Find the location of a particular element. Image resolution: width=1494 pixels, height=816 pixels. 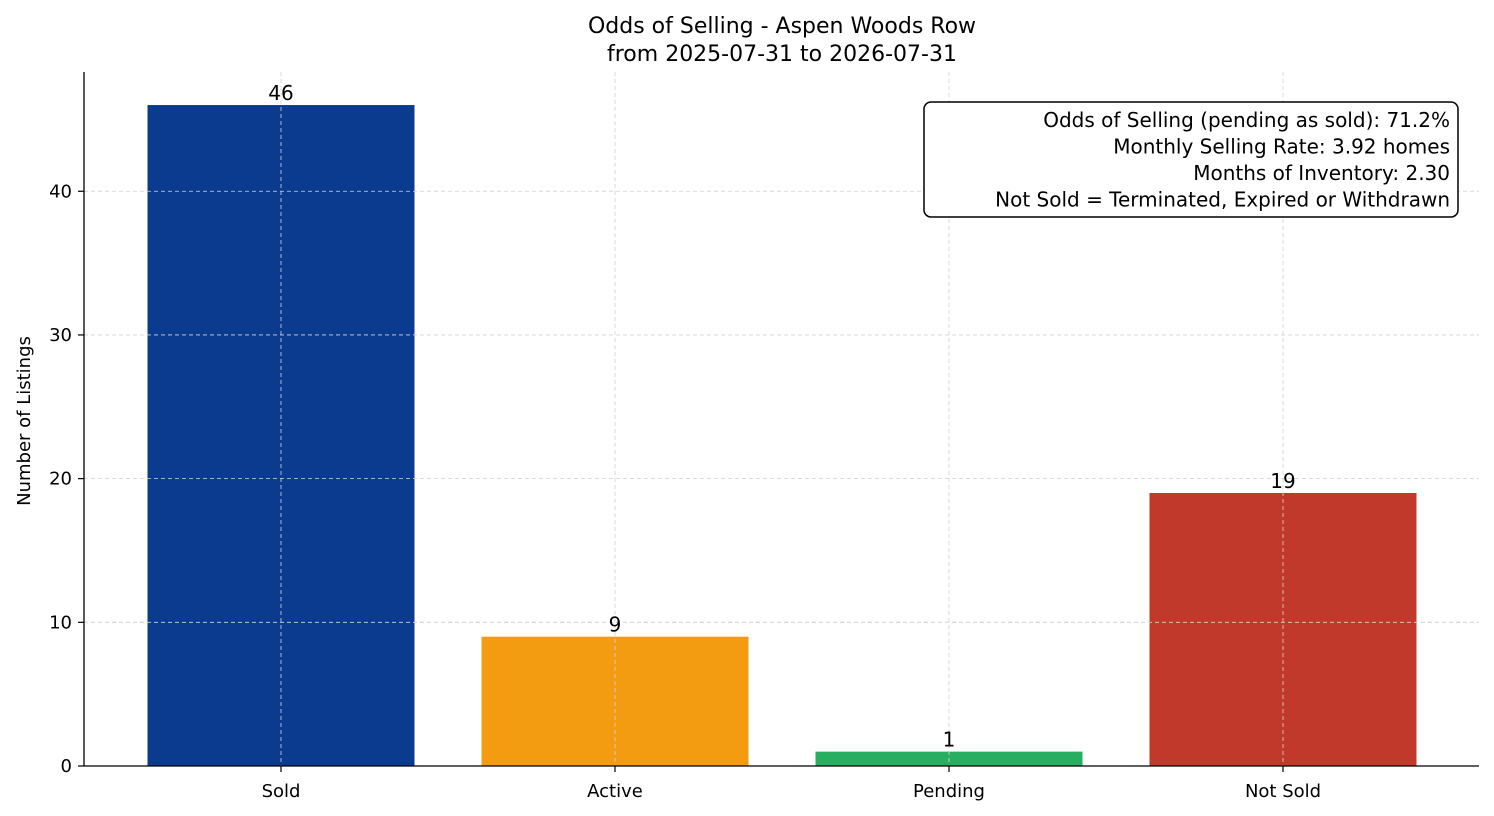

chart-subtitle: from 2025-07-31 to 2026-07-31 is located at coordinates (782, 54).